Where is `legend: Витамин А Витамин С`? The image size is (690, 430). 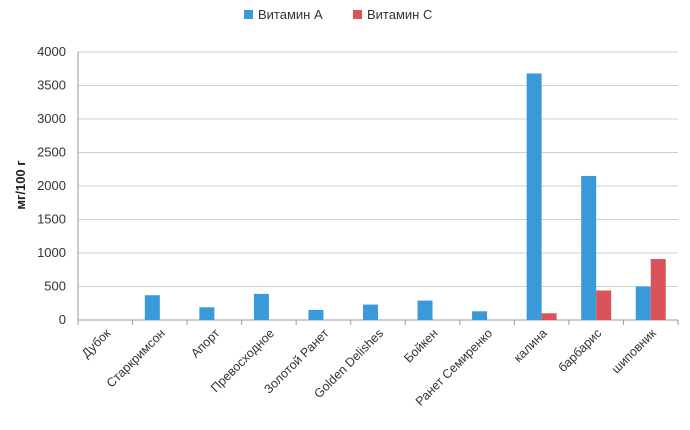 legend: Витамин А Витамин С is located at coordinates (338, 14).